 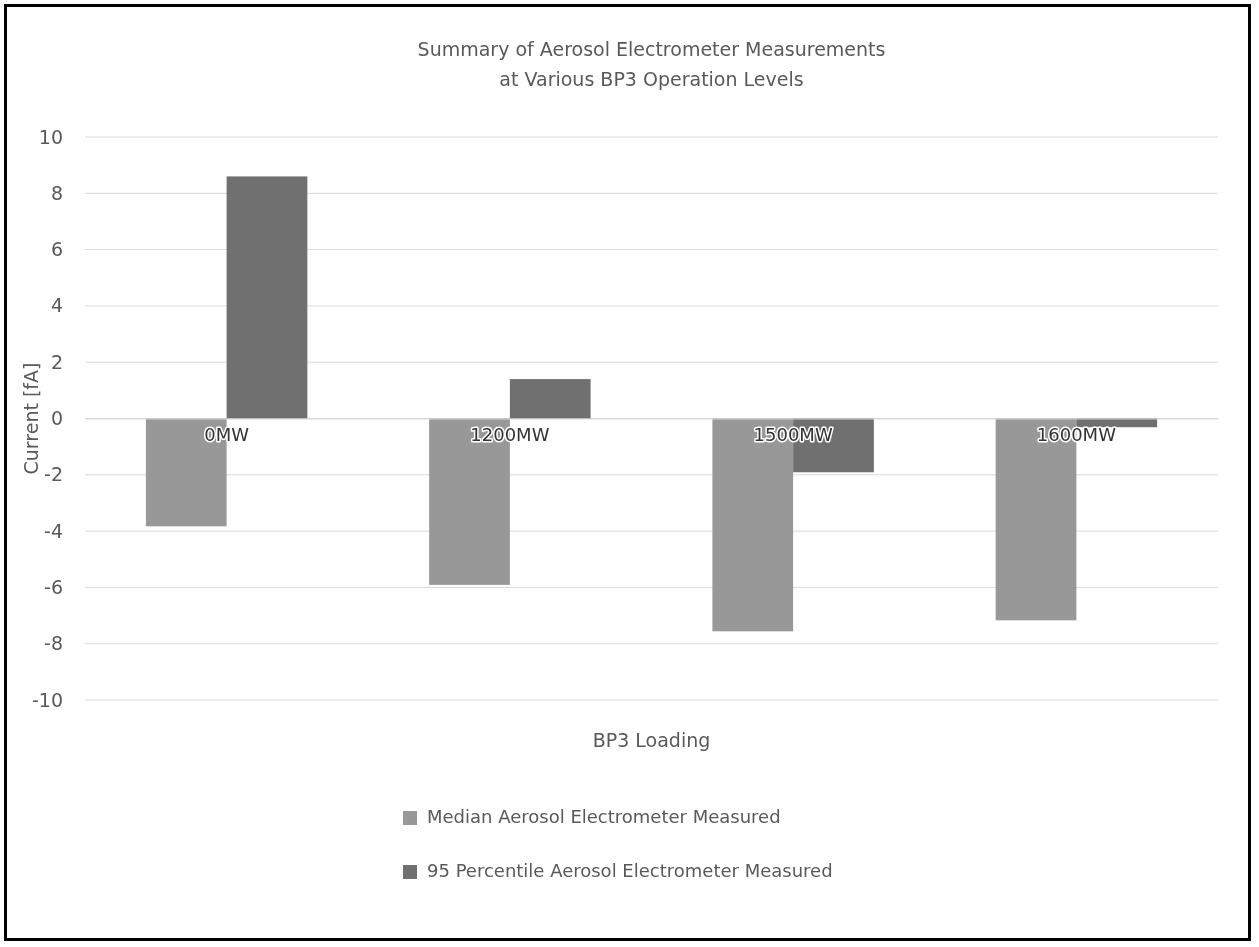 What do you see at coordinates (630, 870) in the screenshot?
I see `legend-label: 95 Percentile Aerosol Electrometer Measured` at bounding box center [630, 870].